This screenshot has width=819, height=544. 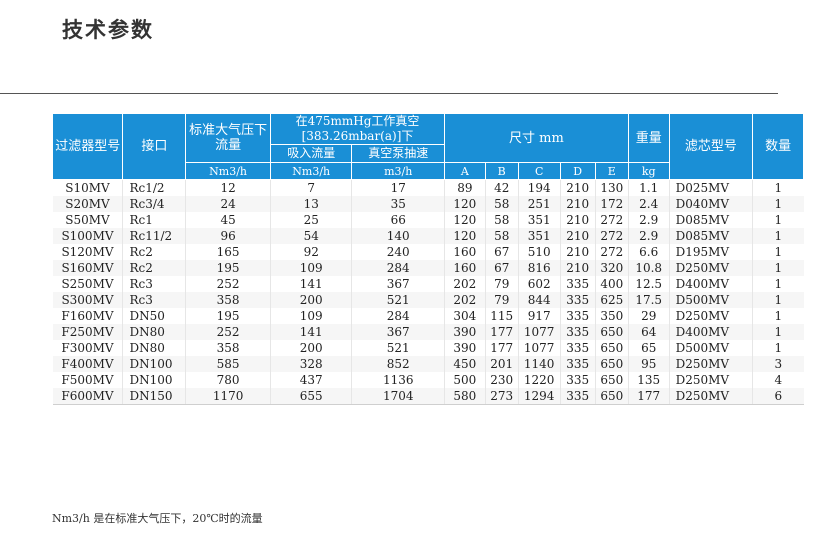 I want to click on cell-weight: 2.4, so click(x=648, y=204).